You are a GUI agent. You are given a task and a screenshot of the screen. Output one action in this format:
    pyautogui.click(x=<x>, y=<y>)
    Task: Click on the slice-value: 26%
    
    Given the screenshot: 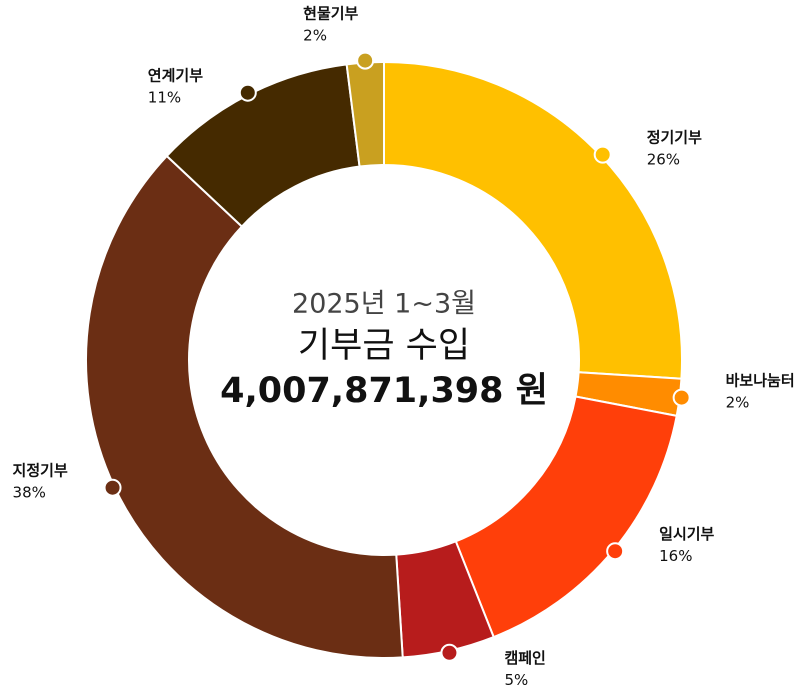 What is the action you would take?
    pyautogui.click(x=663, y=160)
    